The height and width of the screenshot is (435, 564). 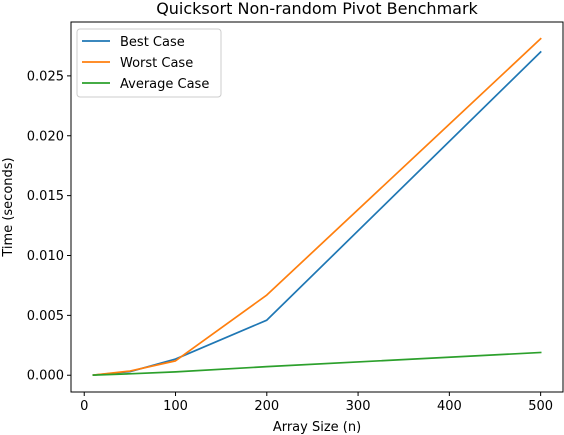 What do you see at coordinates (8, 207) in the screenshot?
I see `y-axis-label: Time (seconds)` at bounding box center [8, 207].